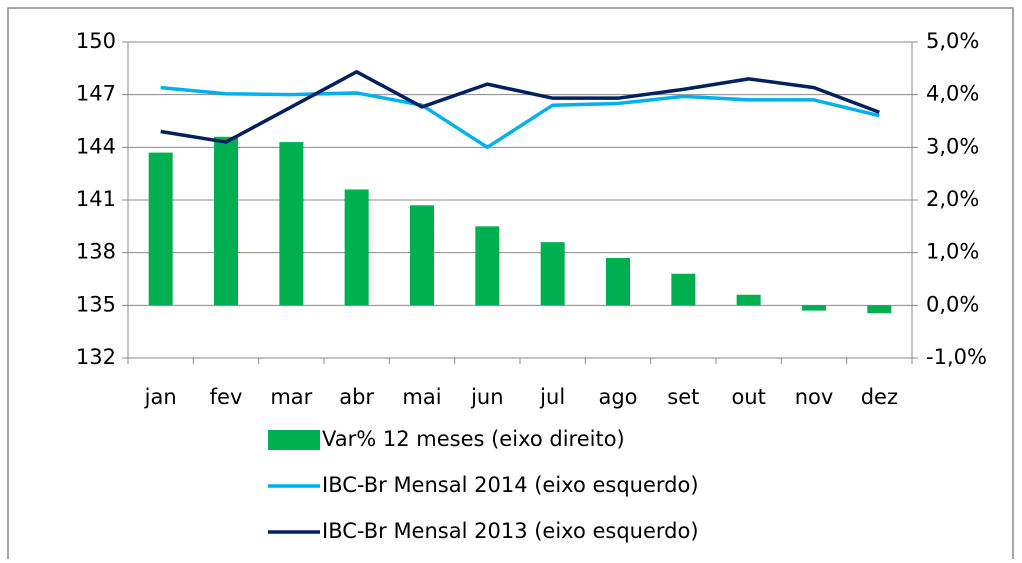 This screenshot has width=1022, height=563. Describe the element at coordinates (96, 304) in the screenshot. I see `y-tick-label: 135` at that location.